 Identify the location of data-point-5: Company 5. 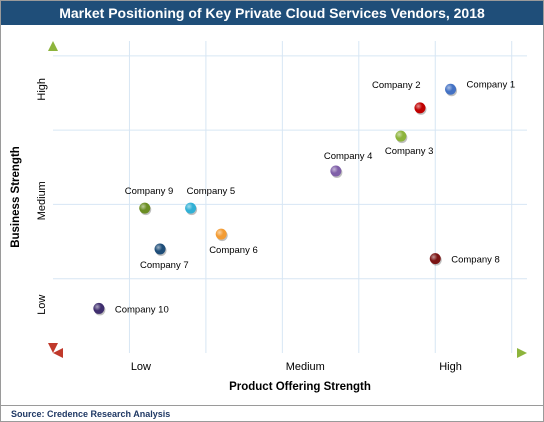
(210, 201).